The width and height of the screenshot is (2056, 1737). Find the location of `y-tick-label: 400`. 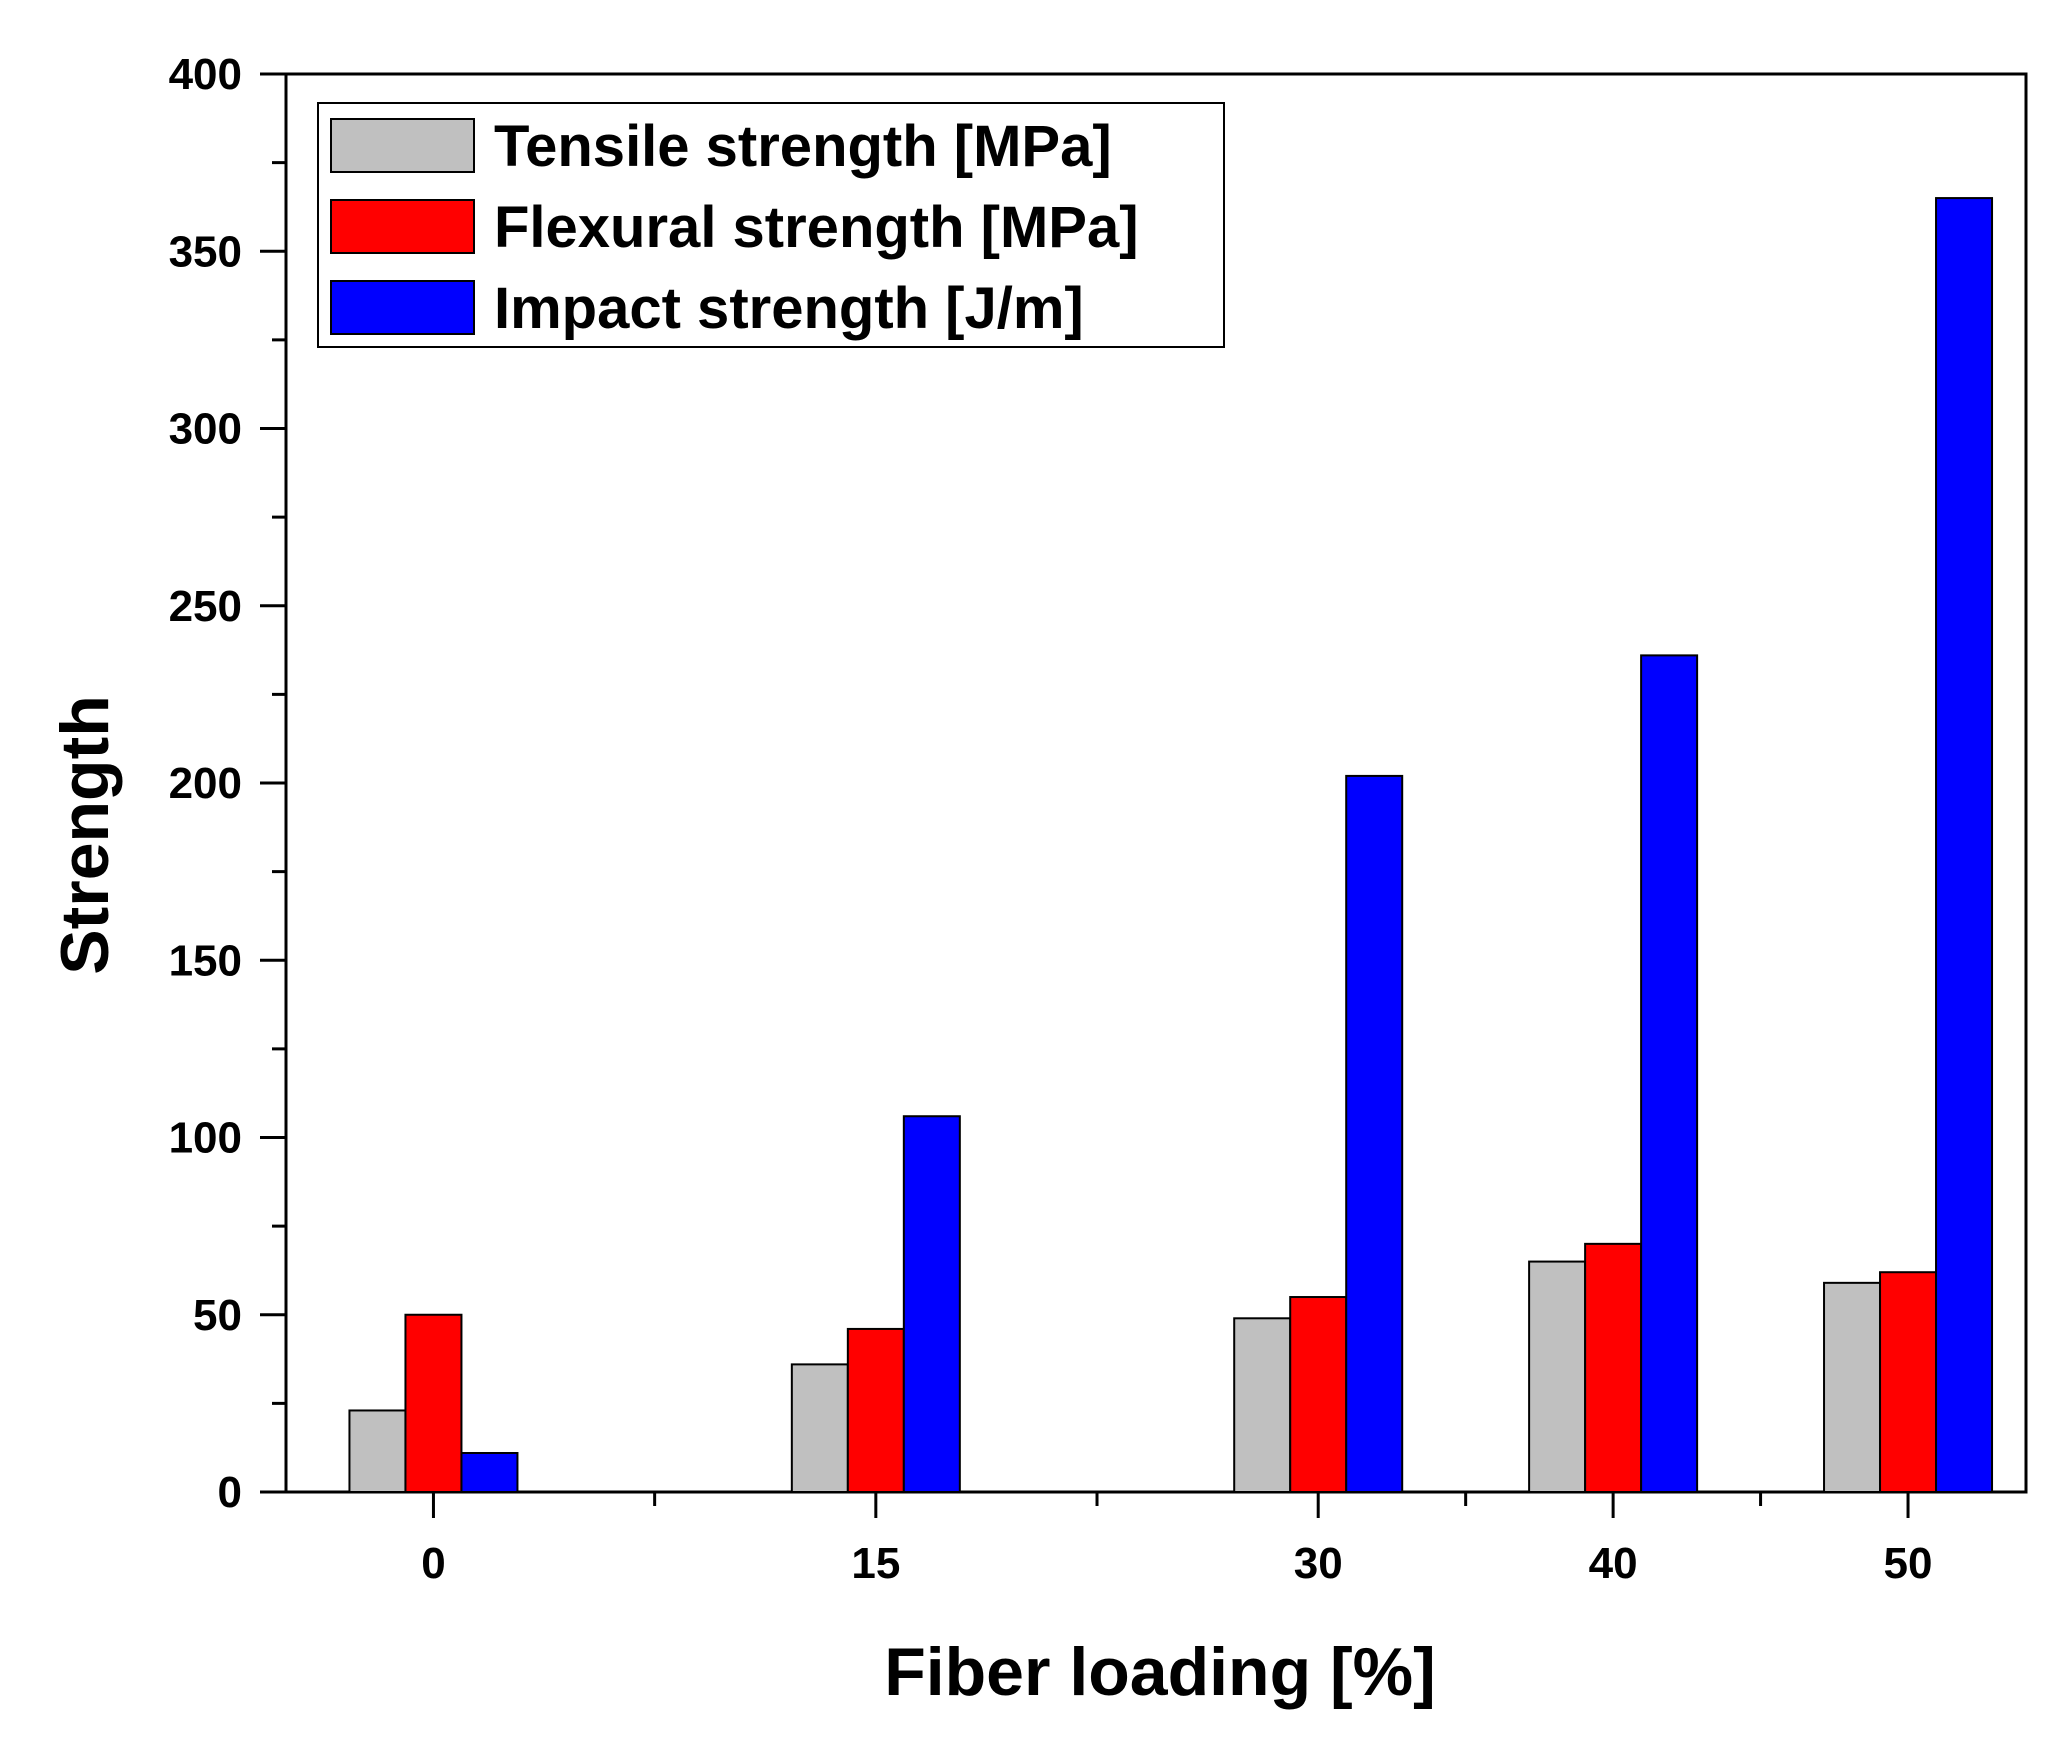

y-tick-label: 400 is located at coordinates (205, 74).